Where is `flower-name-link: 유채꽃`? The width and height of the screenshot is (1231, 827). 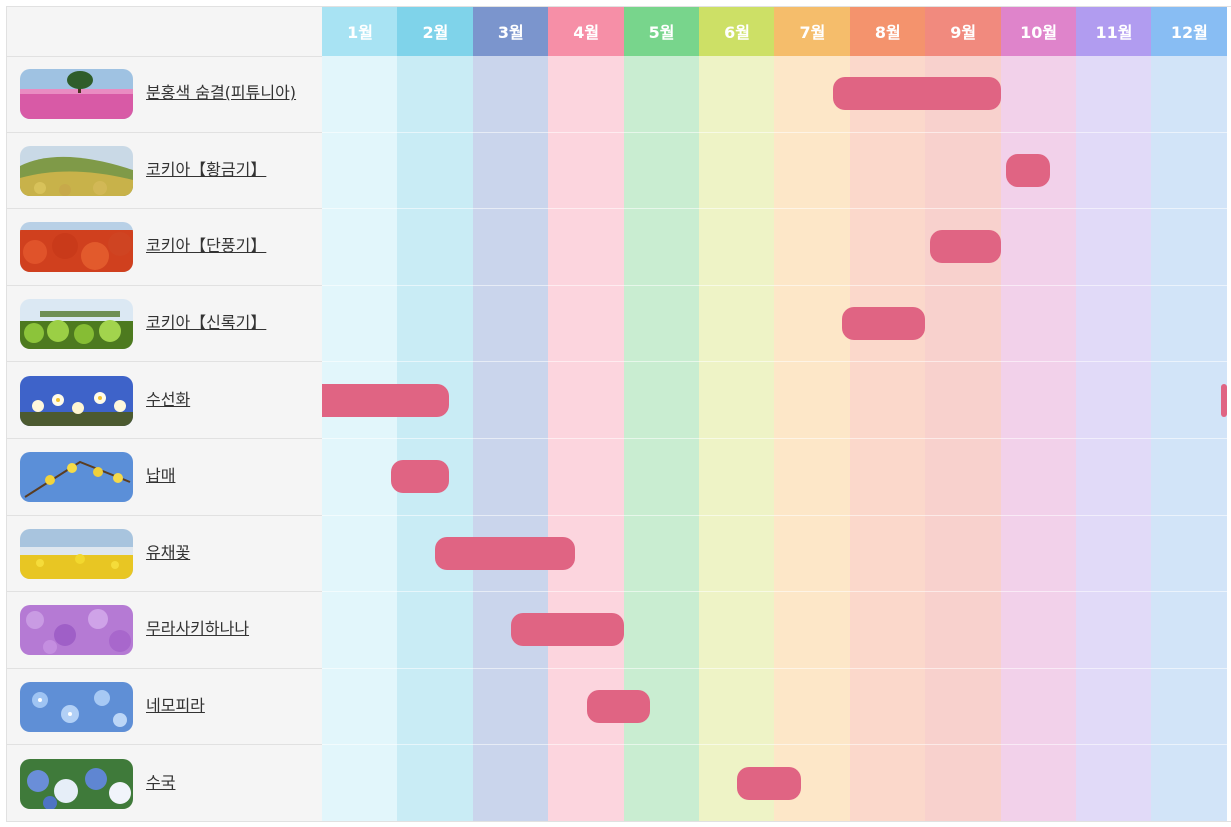 flower-name-link: 유채꽃 is located at coordinates (168, 552).